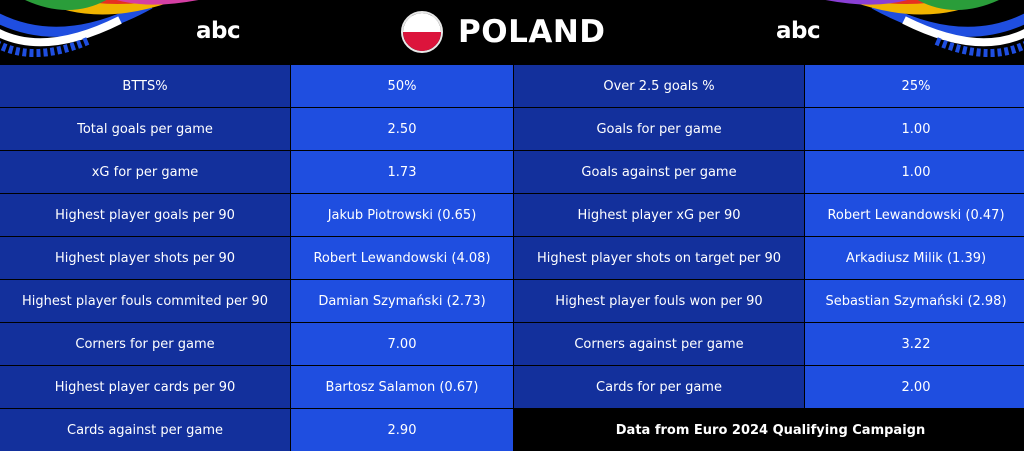 Image resolution: width=1024 pixels, height=451 pixels. I want to click on stat-label: Highest player xG per 90, so click(659, 215).